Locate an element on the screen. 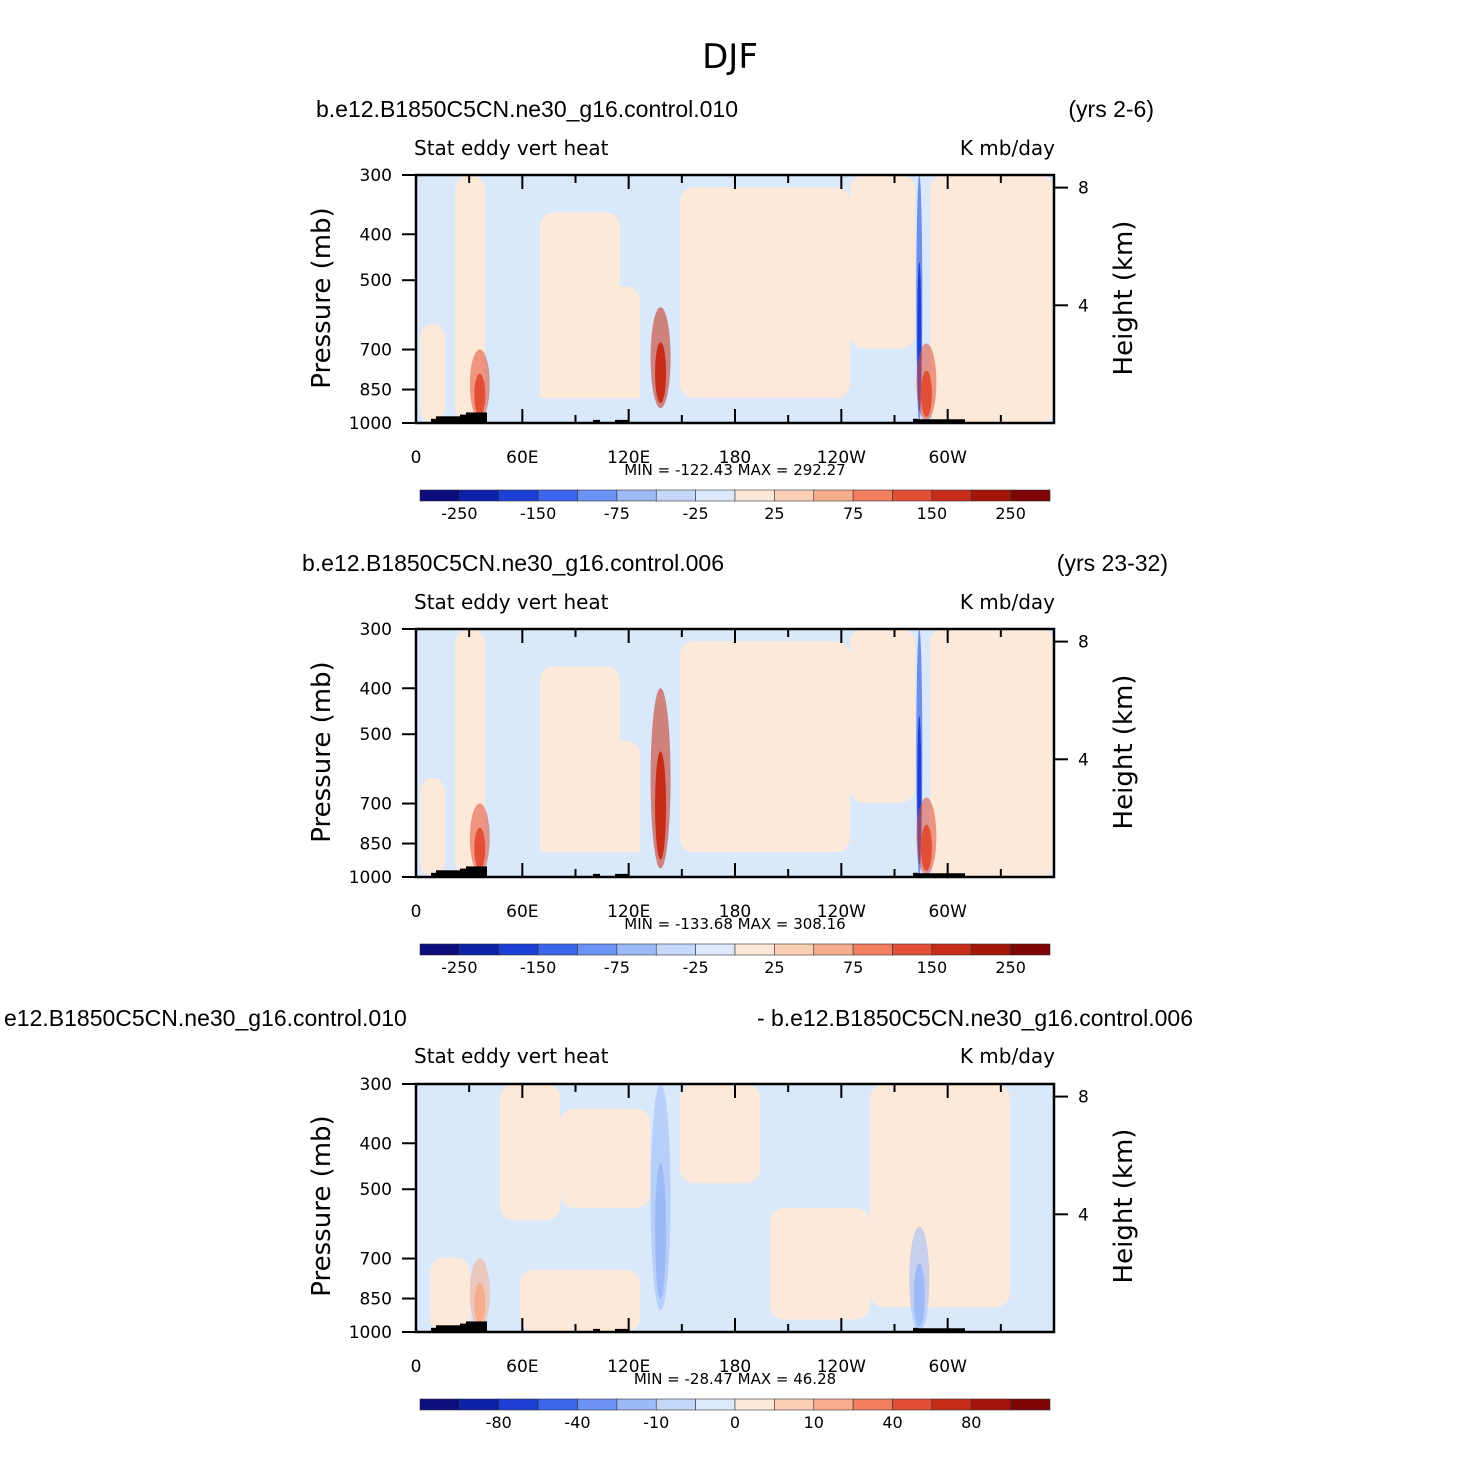  x-tick-label: 60W is located at coordinates (947, 458).